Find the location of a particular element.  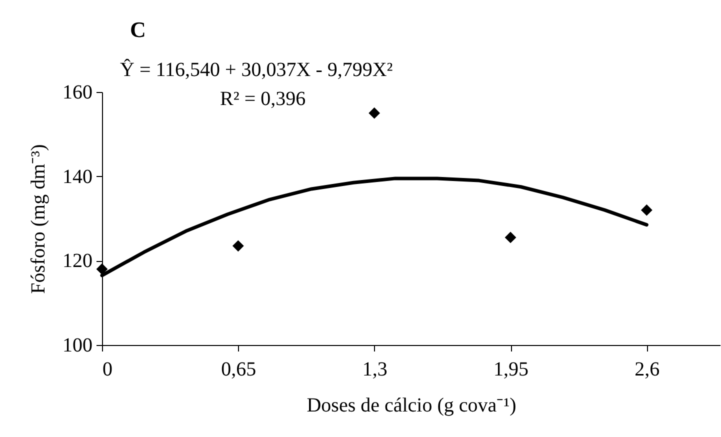

x-tick-label: 2,6 is located at coordinates (647, 369).